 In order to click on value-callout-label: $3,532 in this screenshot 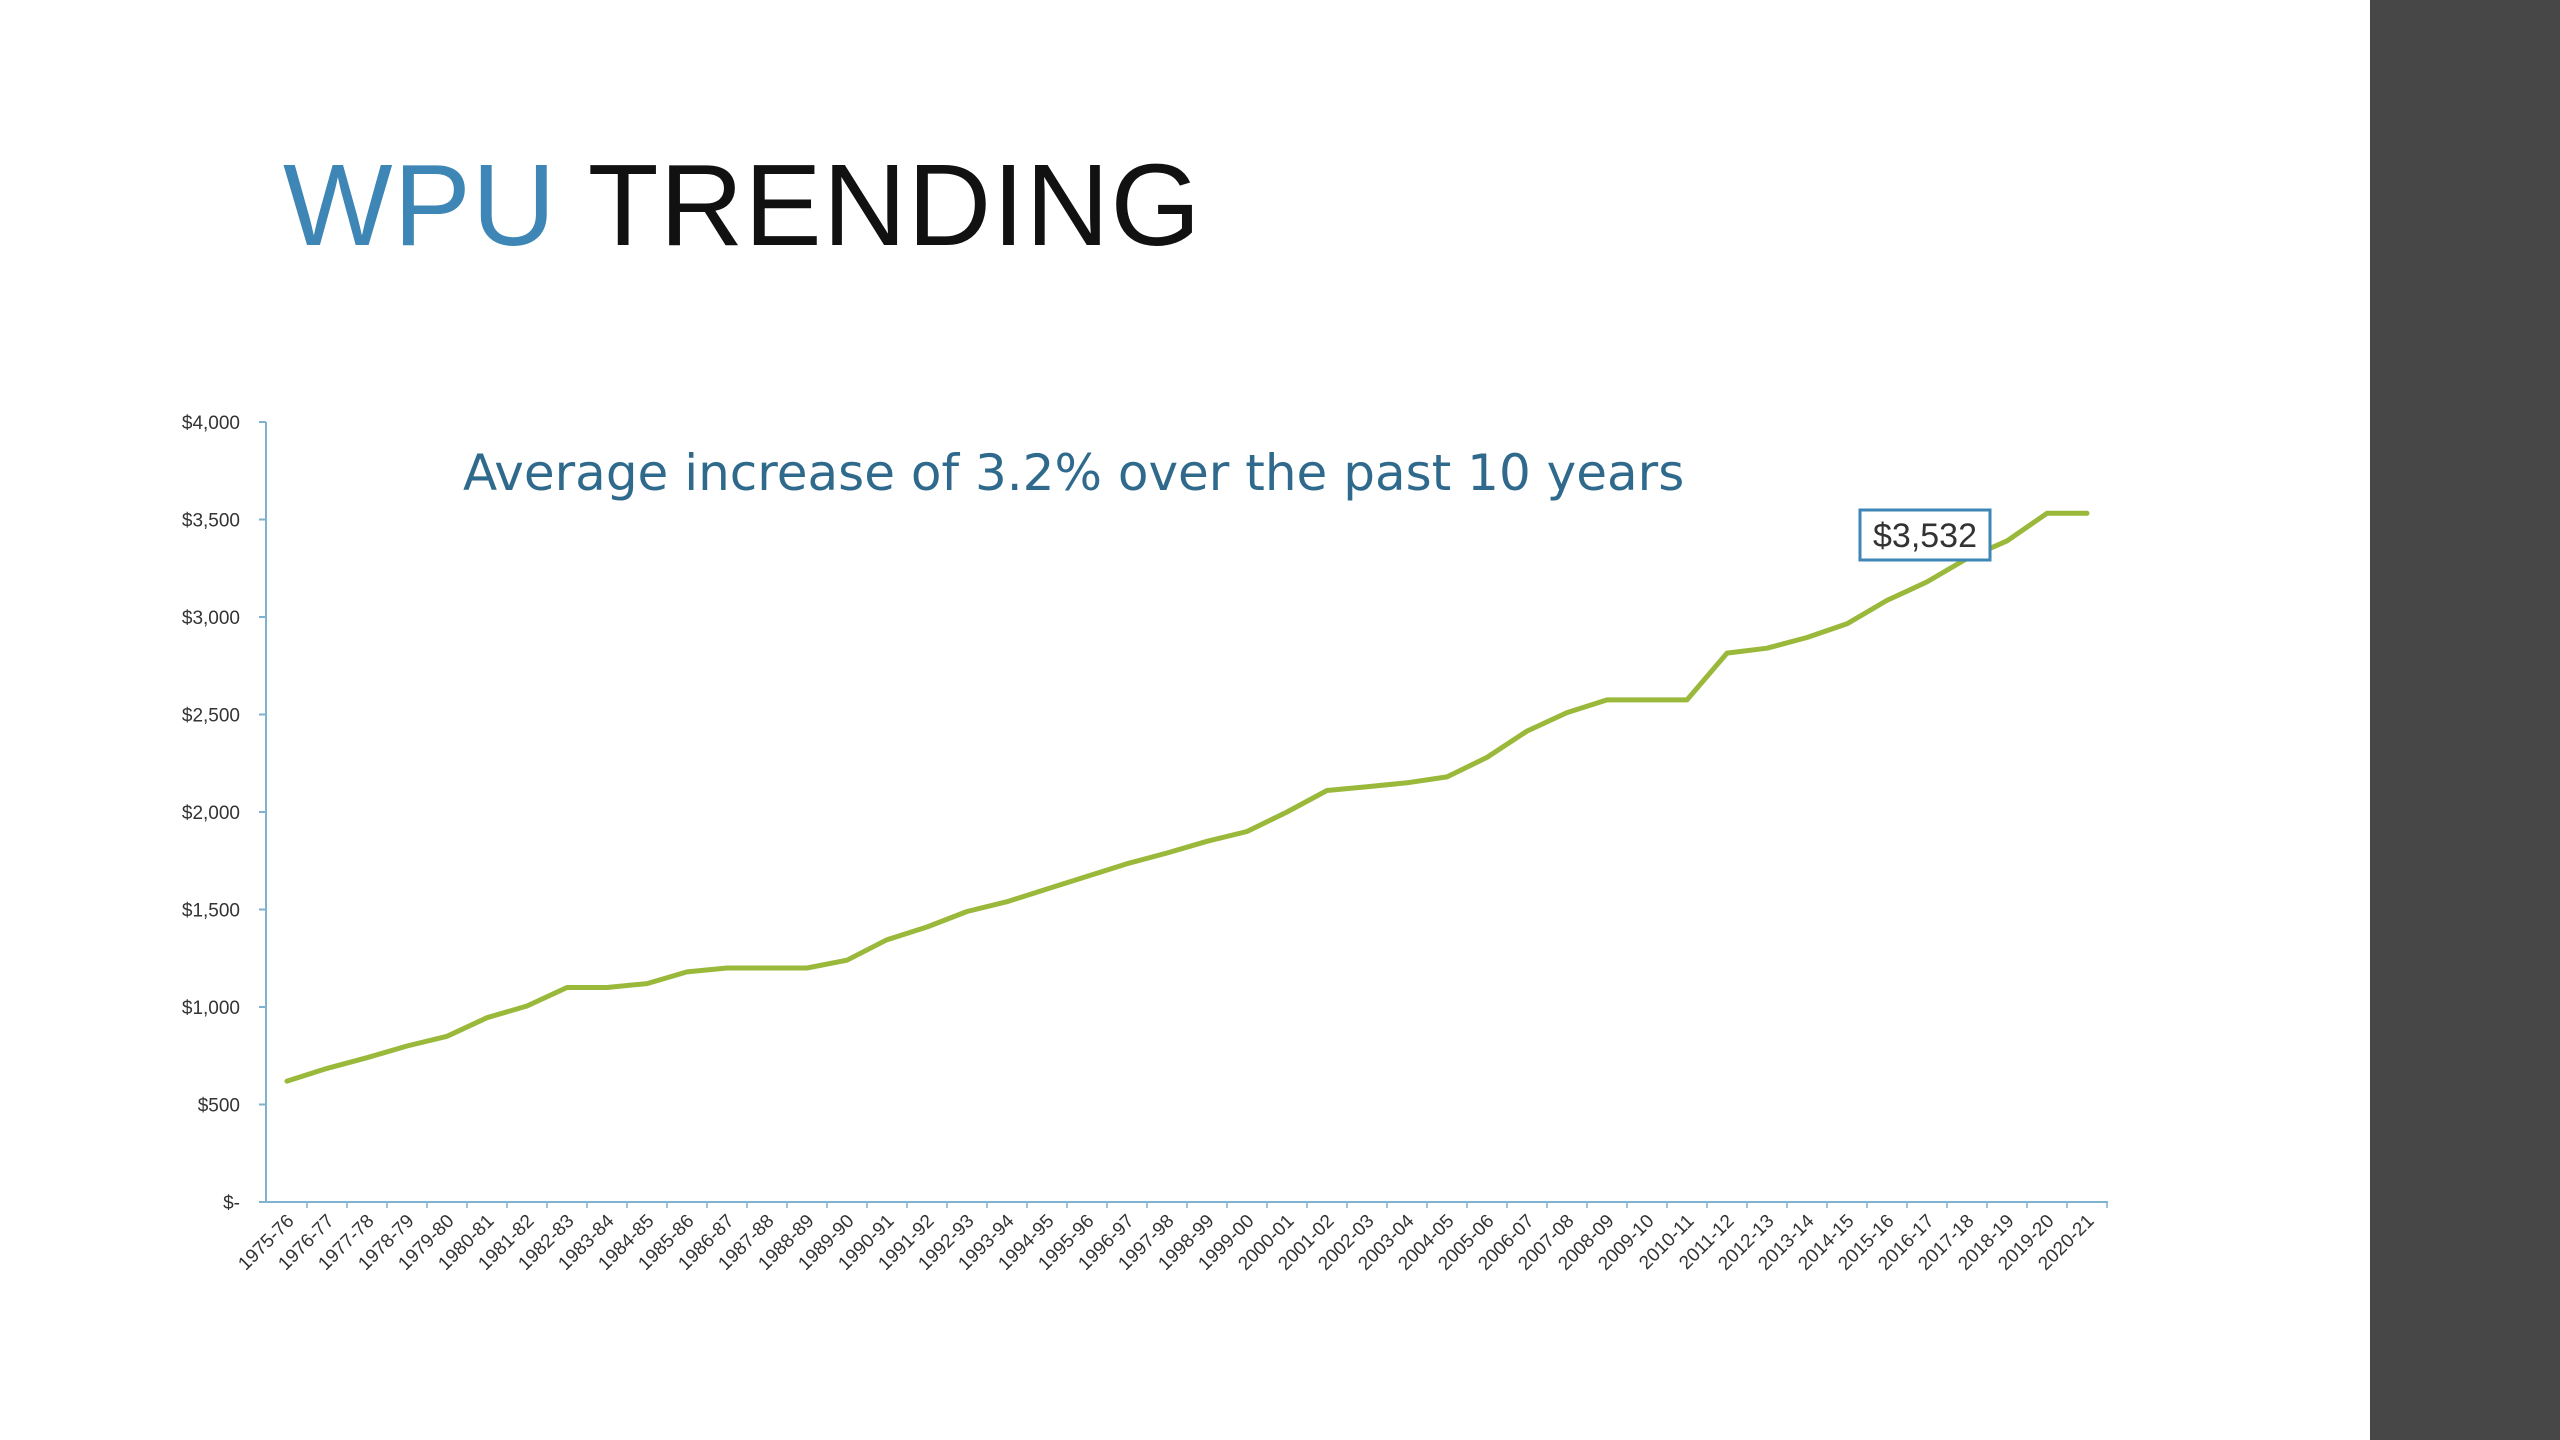, I will do `click(1925, 536)`.